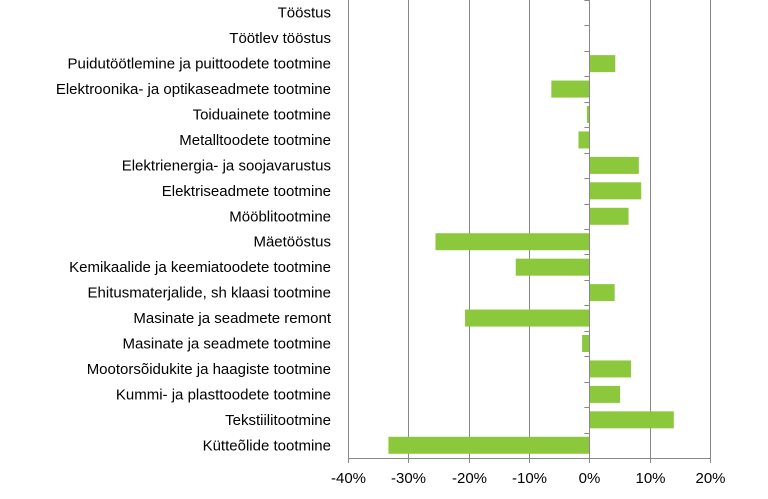 The width and height of the screenshot is (768, 499). Describe the element at coordinates (590, 478) in the screenshot. I see `x-tick-label: 0%` at that location.